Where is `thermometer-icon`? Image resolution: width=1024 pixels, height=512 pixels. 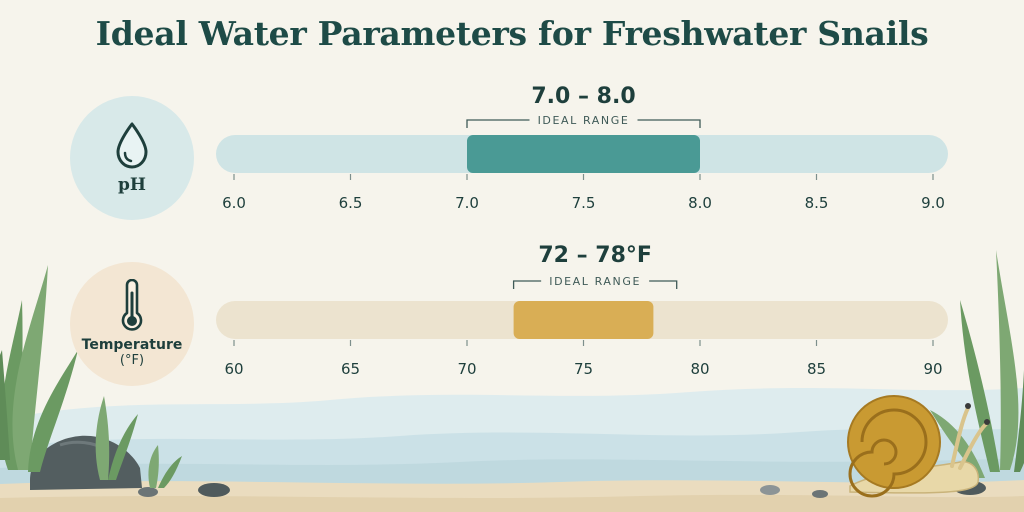 thermometer-icon is located at coordinates (132, 305).